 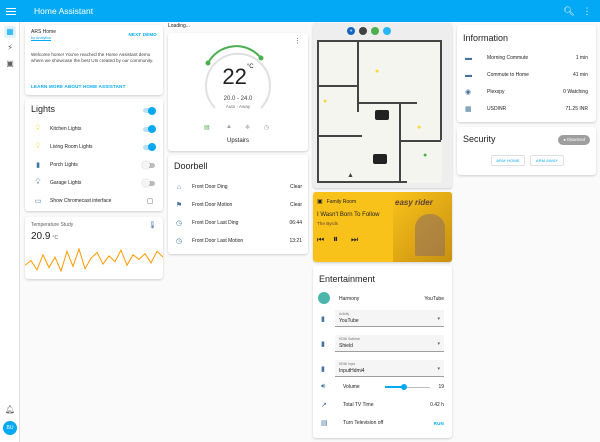 I want to click on previous-track-icon: ⏮︎, so click(x=321, y=239).